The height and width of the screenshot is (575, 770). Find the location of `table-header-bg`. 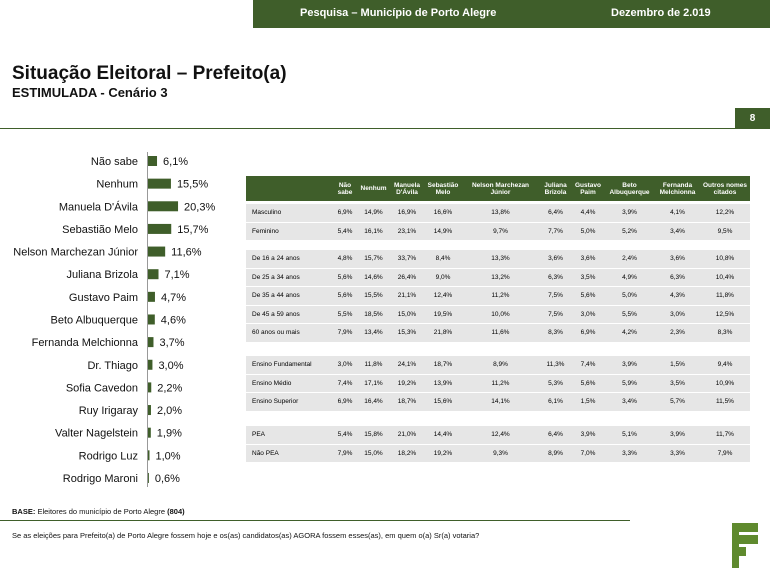

table-header-bg is located at coordinates (498, 188).